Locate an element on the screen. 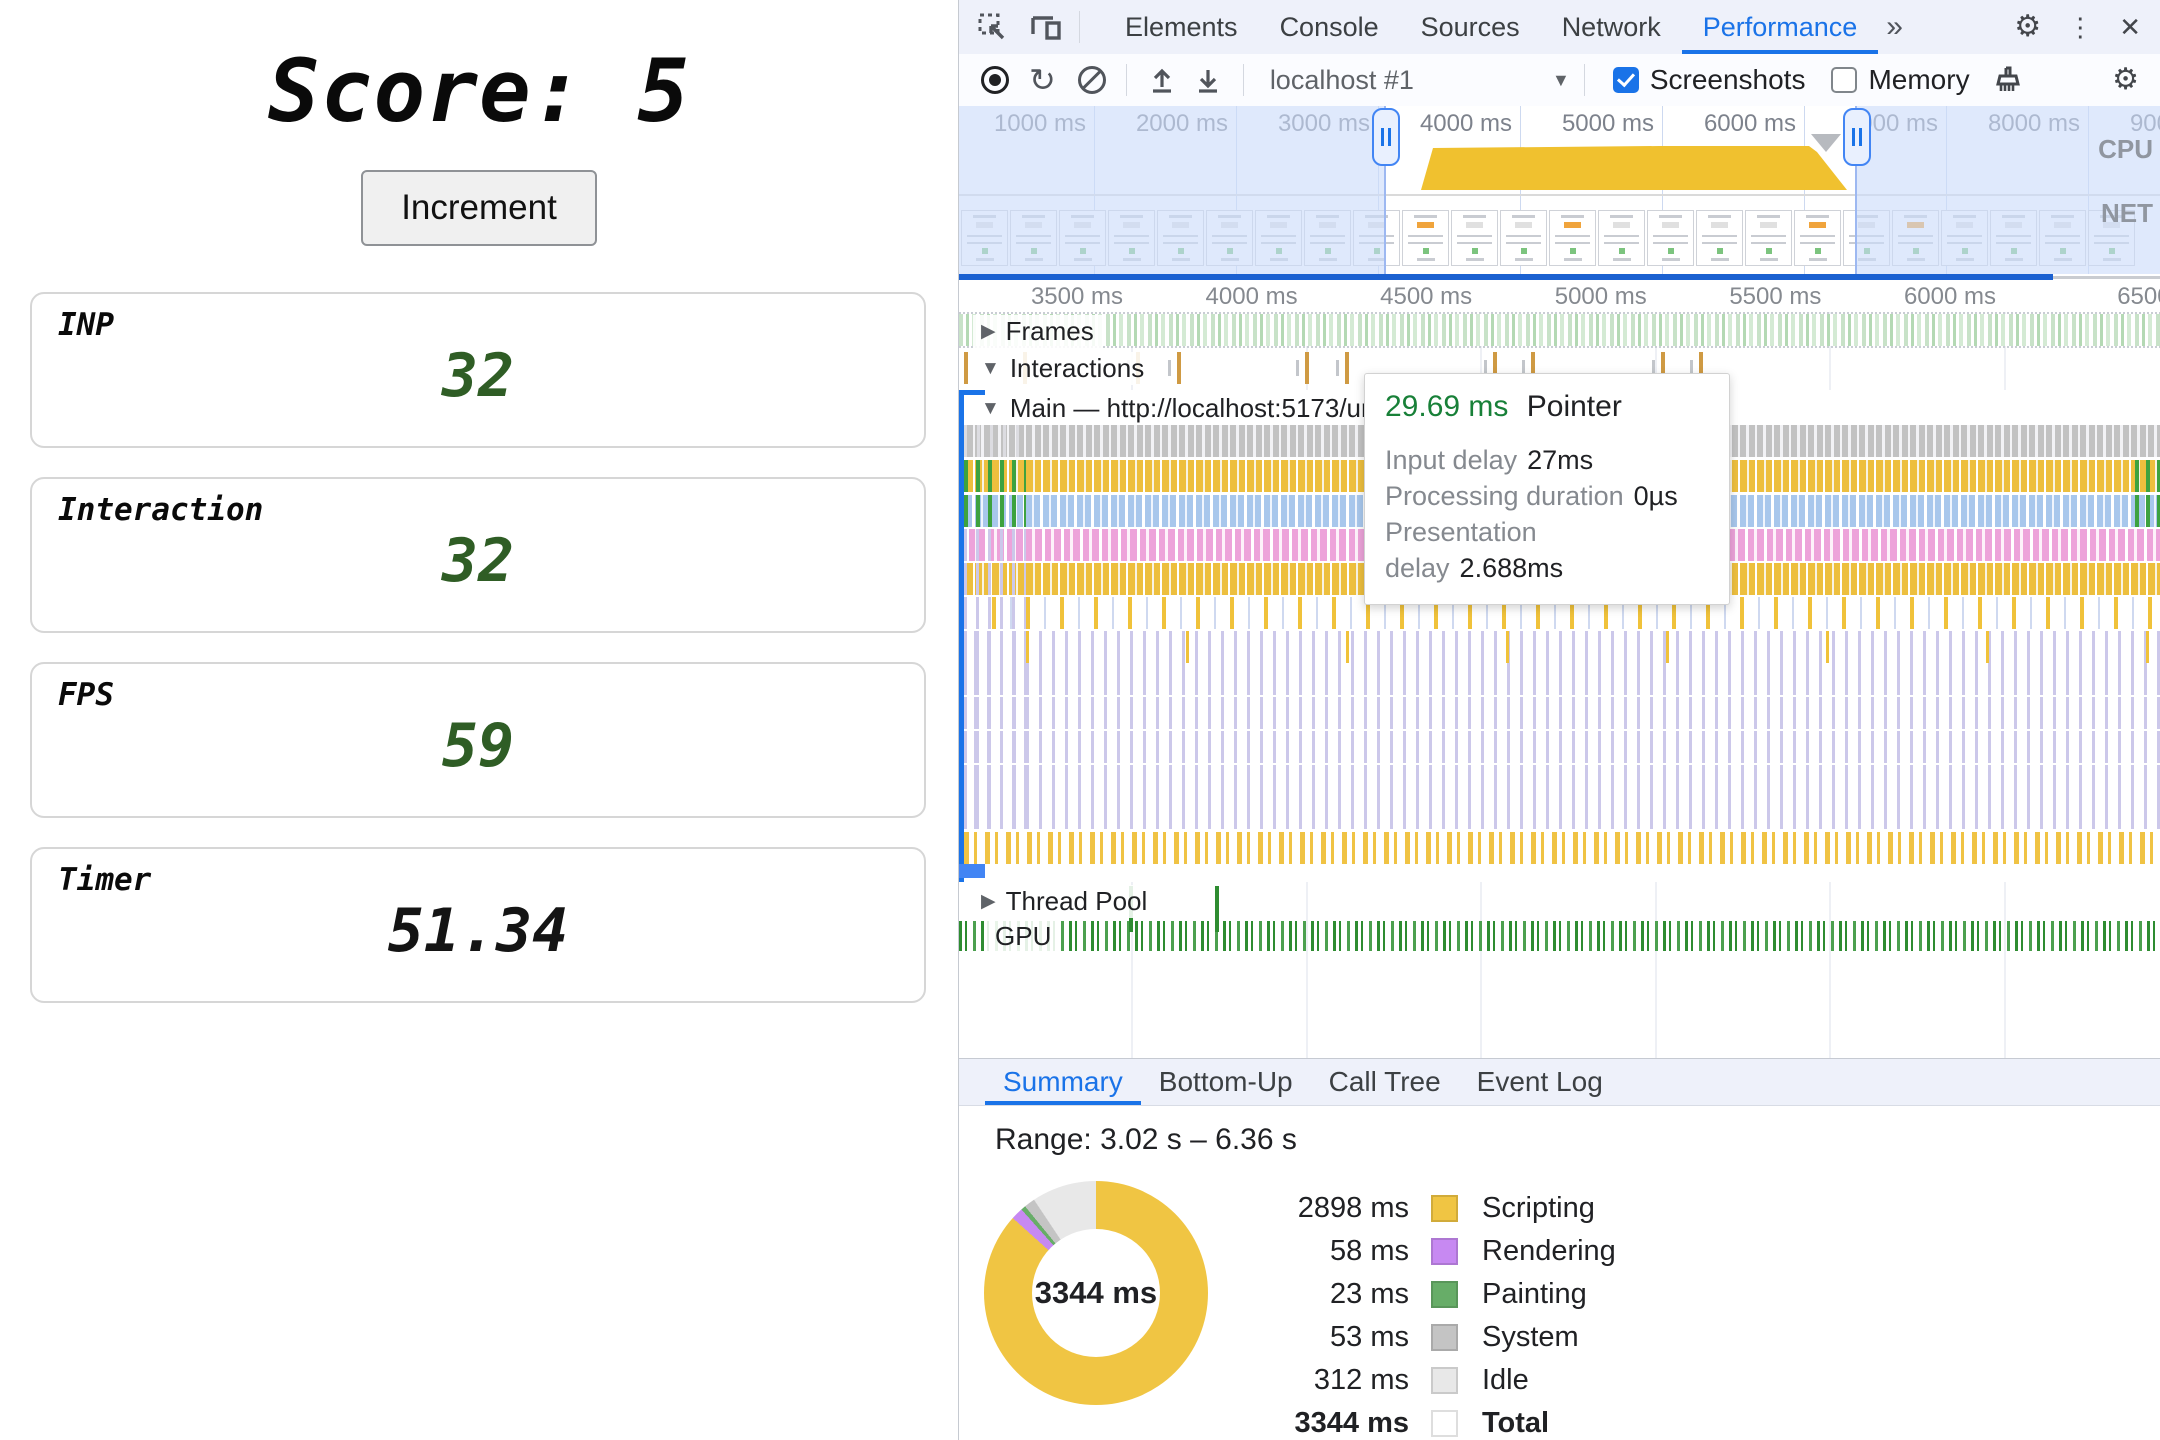 Image resolution: width=2160 pixels, height=1440 pixels. tab-sources: Sources is located at coordinates (1470, 26).